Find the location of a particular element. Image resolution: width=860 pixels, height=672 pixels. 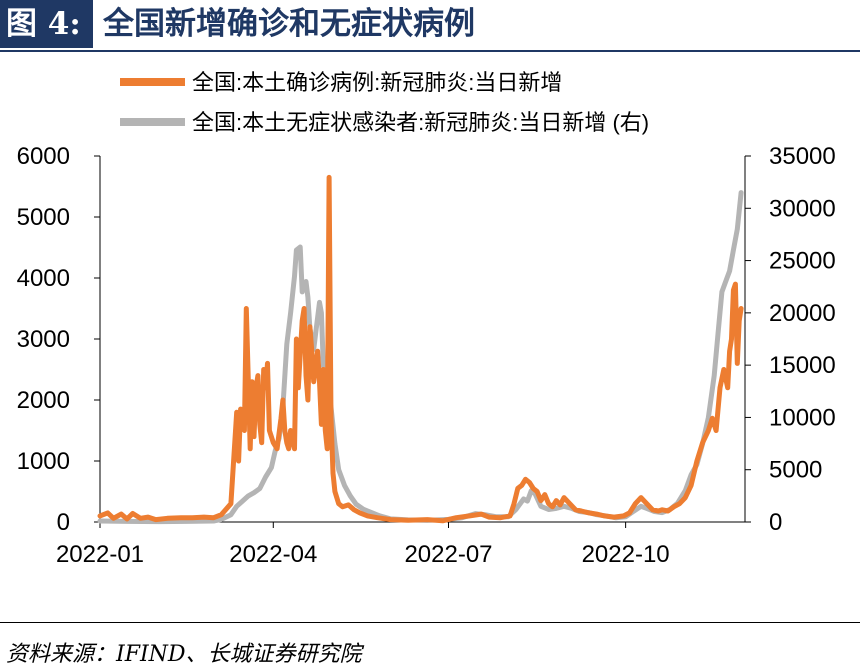

left-tick-label: 6000 is located at coordinates (43, 156).